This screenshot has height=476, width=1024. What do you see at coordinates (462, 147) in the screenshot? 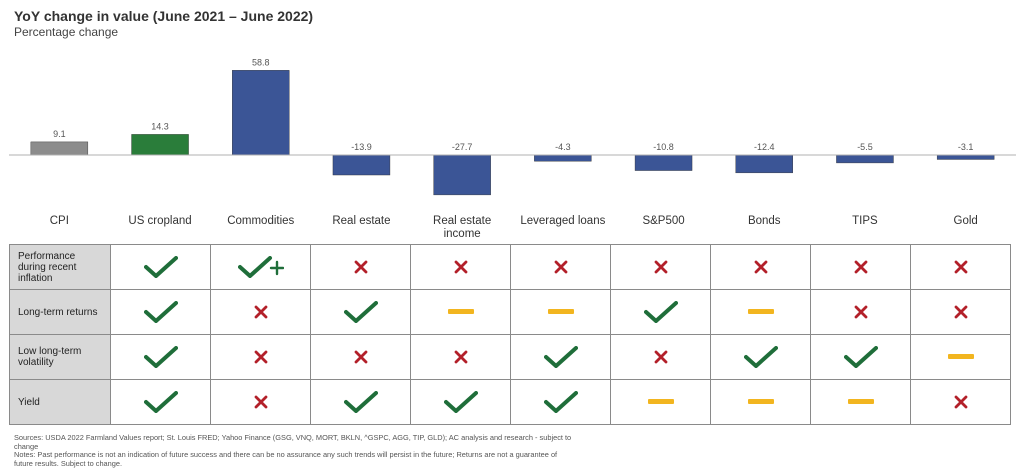
I see `data-label: -27.7` at bounding box center [462, 147].